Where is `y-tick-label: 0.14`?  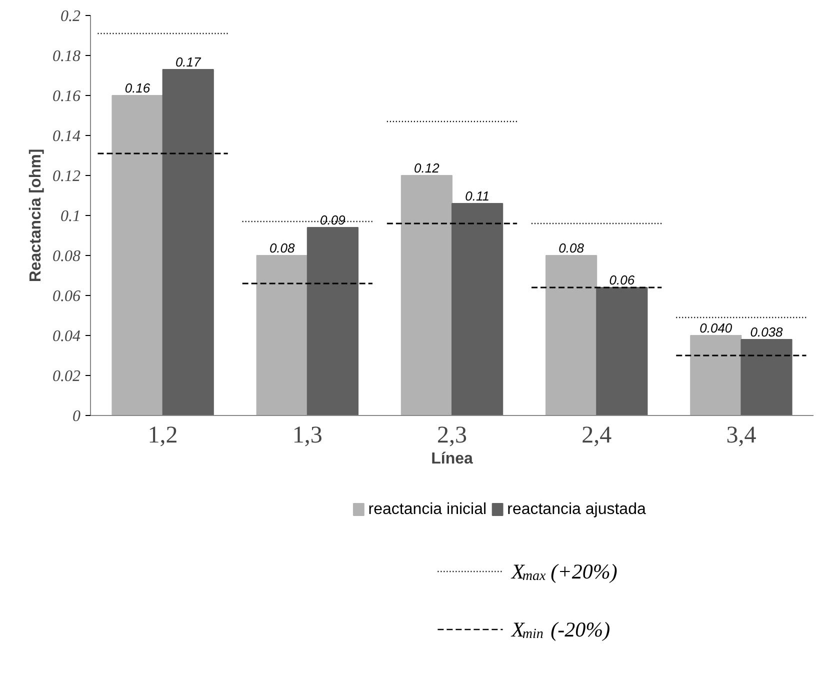 y-tick-label: 0.14 is located at coordinates (66, 136).